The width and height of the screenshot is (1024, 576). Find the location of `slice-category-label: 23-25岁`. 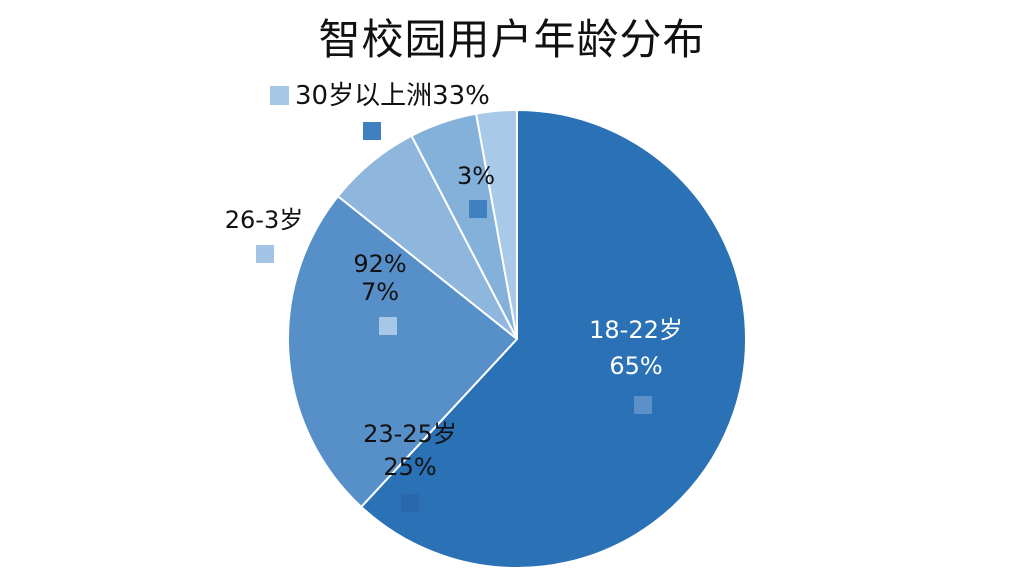

slice-category-label: 23-25岁 is located at coordinates (410, 434).